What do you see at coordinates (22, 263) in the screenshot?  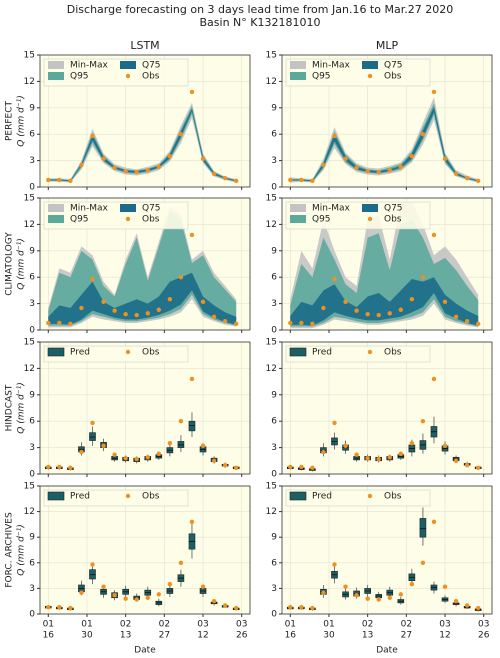 I see `y-axis-label: Q (mm d⁻¹)` at bounding box center [22, 263].